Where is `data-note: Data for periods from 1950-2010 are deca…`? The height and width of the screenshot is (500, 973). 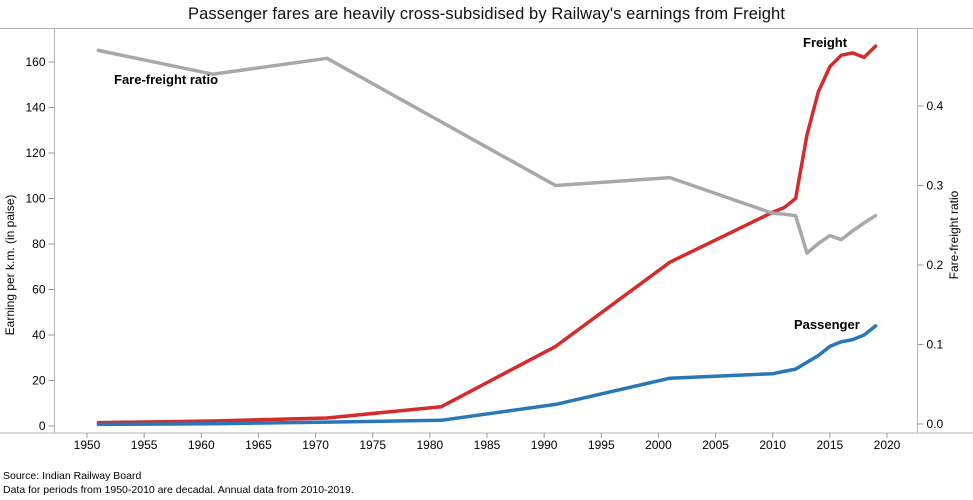 data-note: Data for periods from 1950-2010 are deca… is located at coordinates (178, 490).